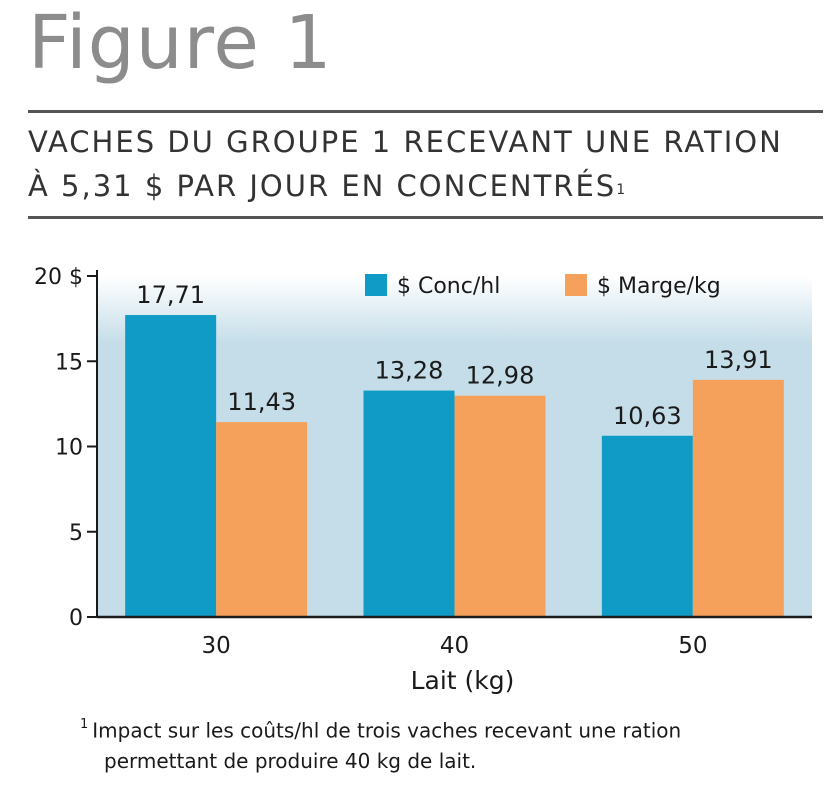  Describe the element at coordinates (425, 111) in the screenshot. I see `title-rule-top` at that location.